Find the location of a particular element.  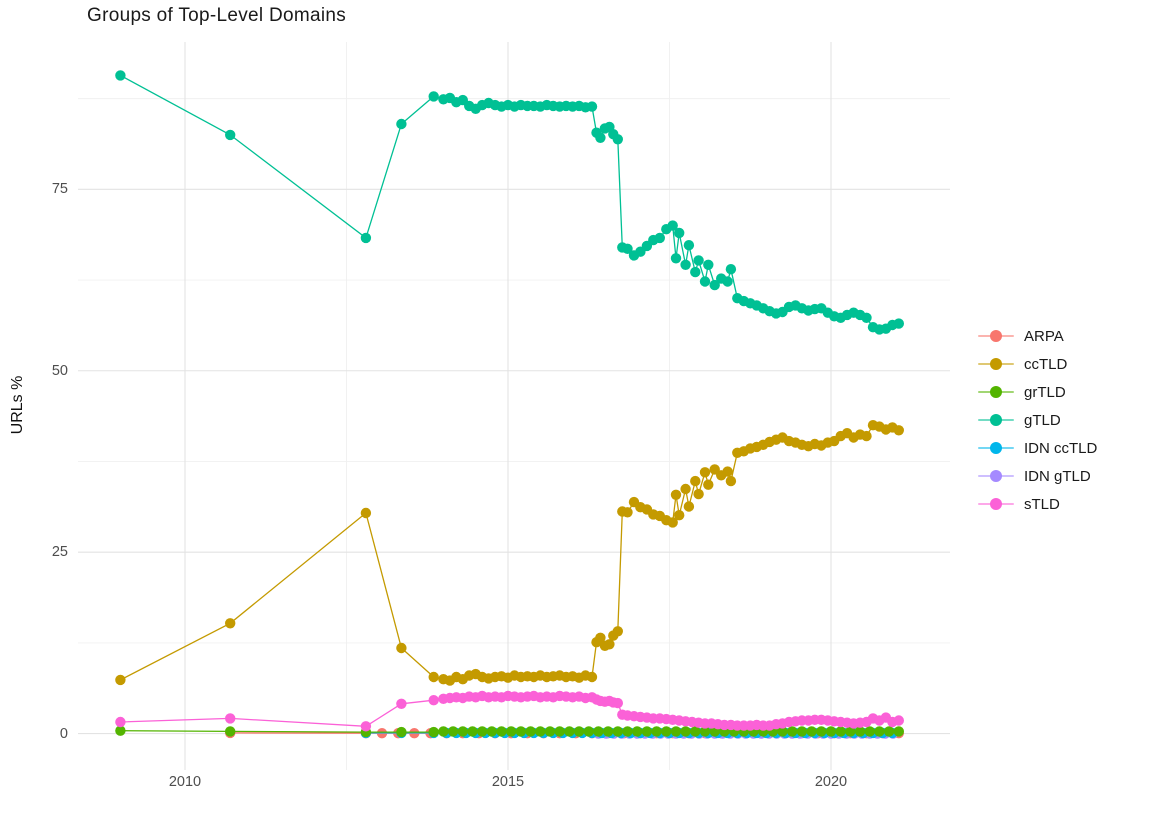

legend-key-idn-cctld is located at coordinates (996, 448).